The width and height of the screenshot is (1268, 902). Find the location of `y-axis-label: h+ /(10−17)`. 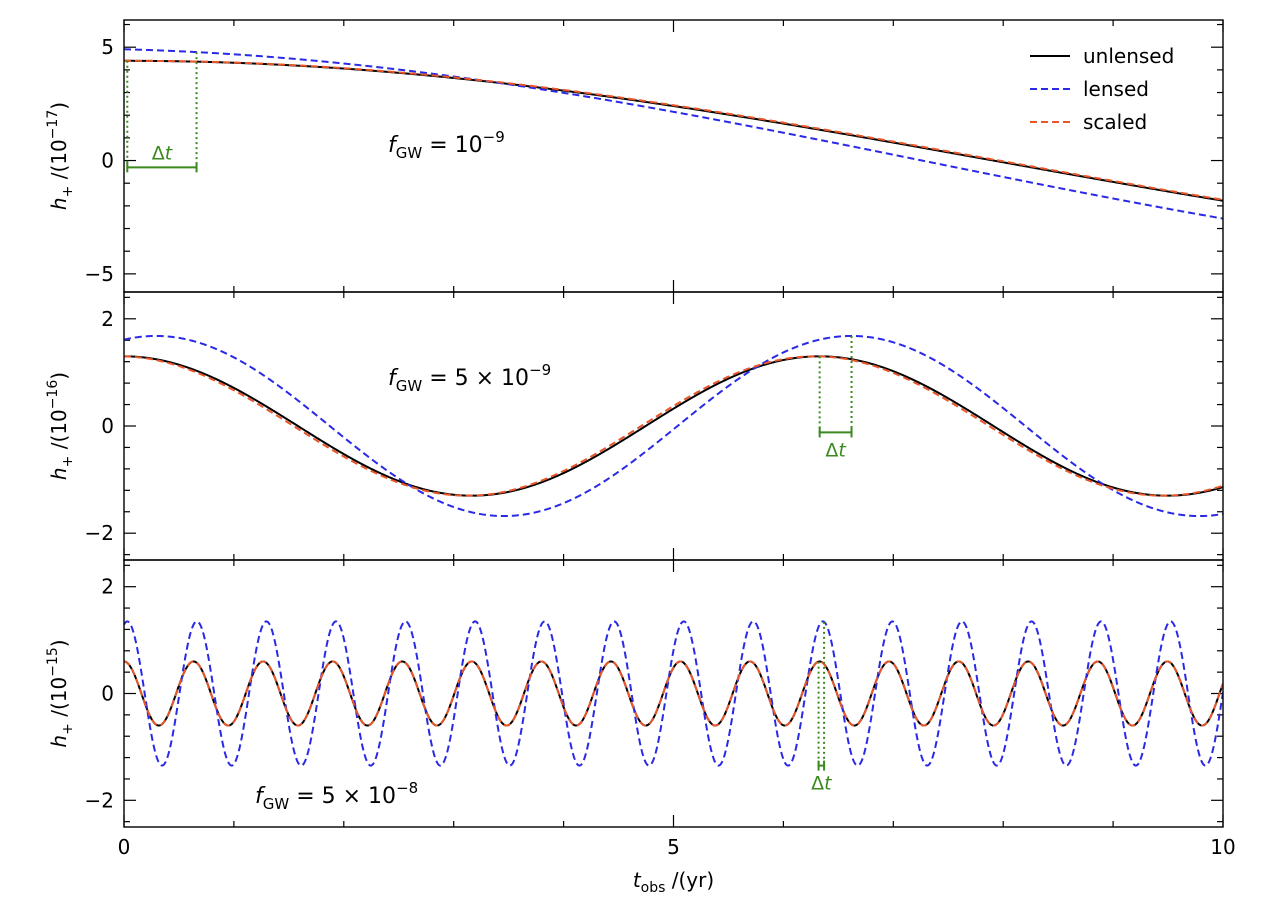

y-axis-label: h+ /(10−17) is located at coordinates (60, 156).